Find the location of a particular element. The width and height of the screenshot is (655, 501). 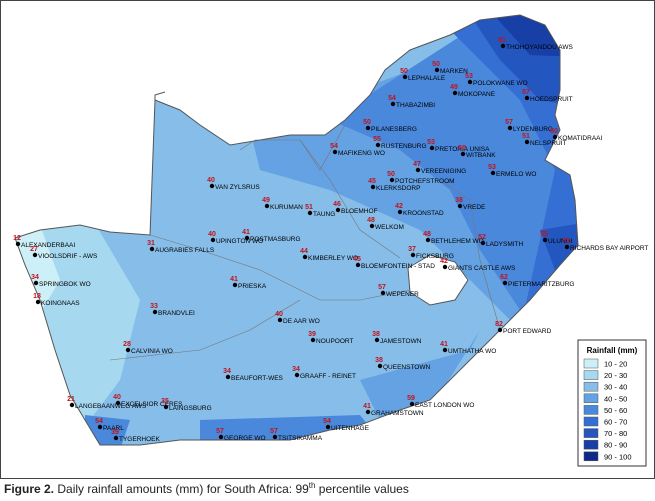

station-name: SPRINGBOK WO is located at coordinates (65, 284).